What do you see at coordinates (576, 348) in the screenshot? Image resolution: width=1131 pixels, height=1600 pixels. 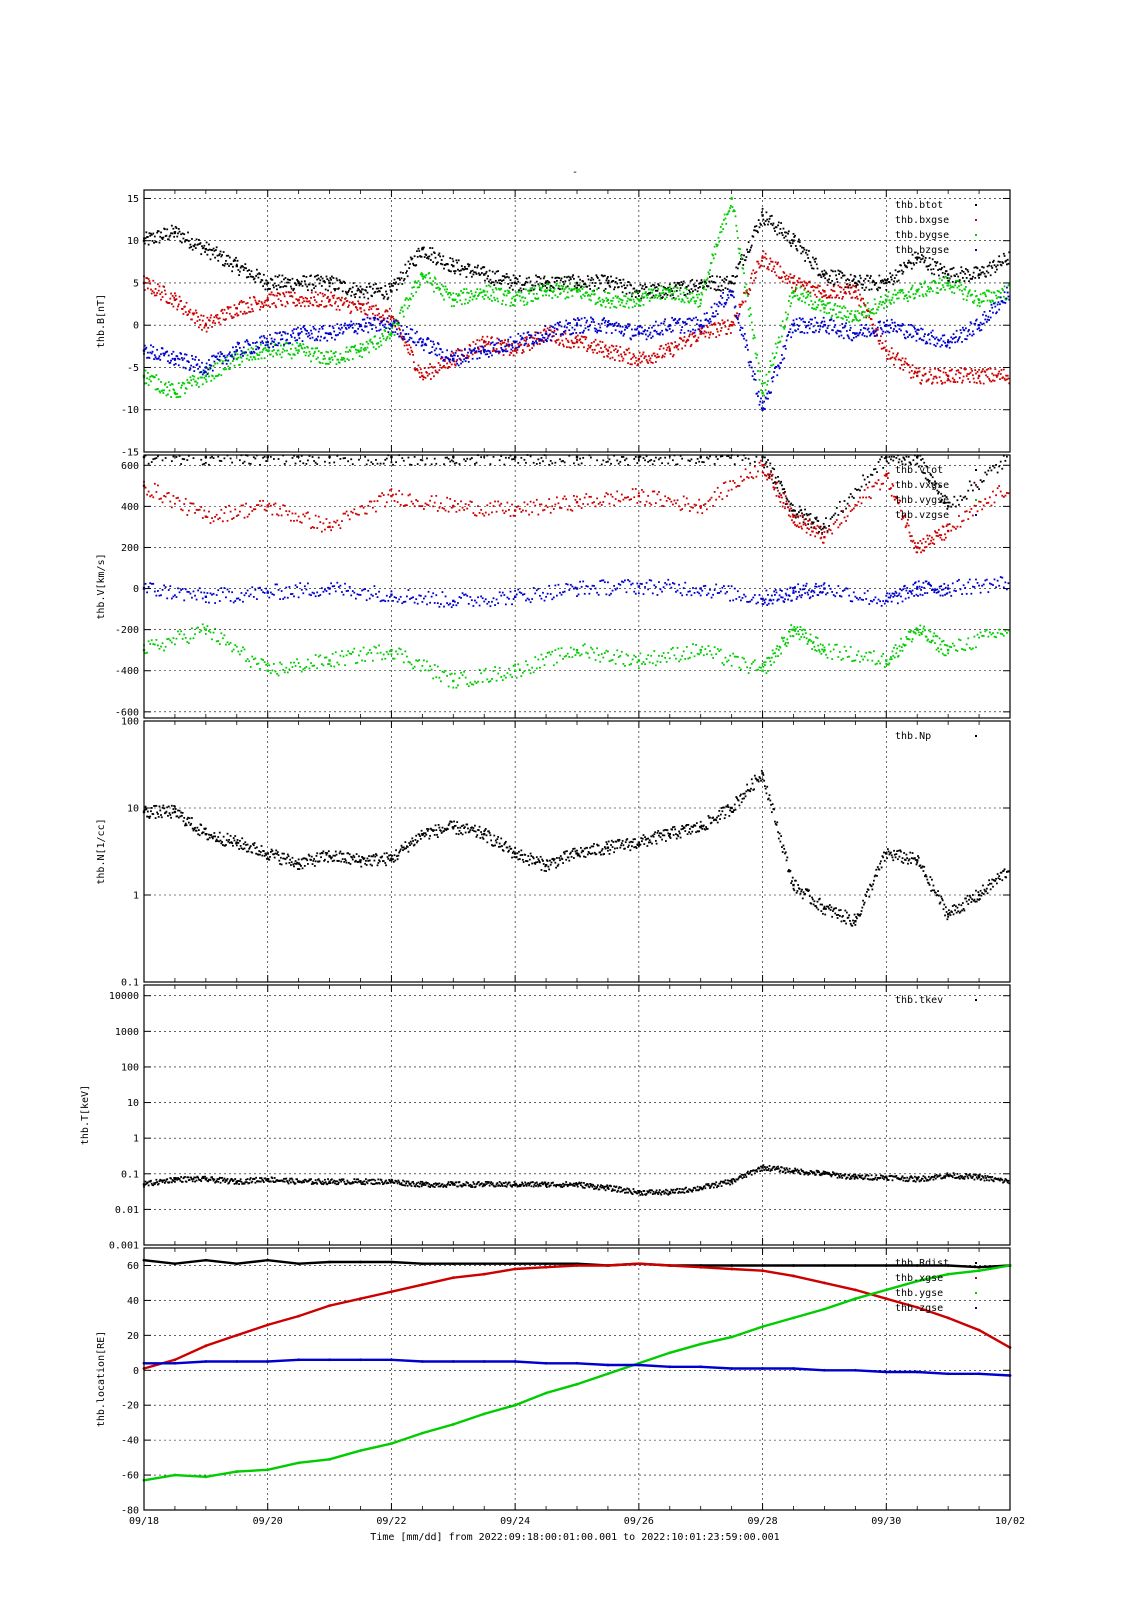 I see `series-thb-bzgse` at bounding box center [576, 348].